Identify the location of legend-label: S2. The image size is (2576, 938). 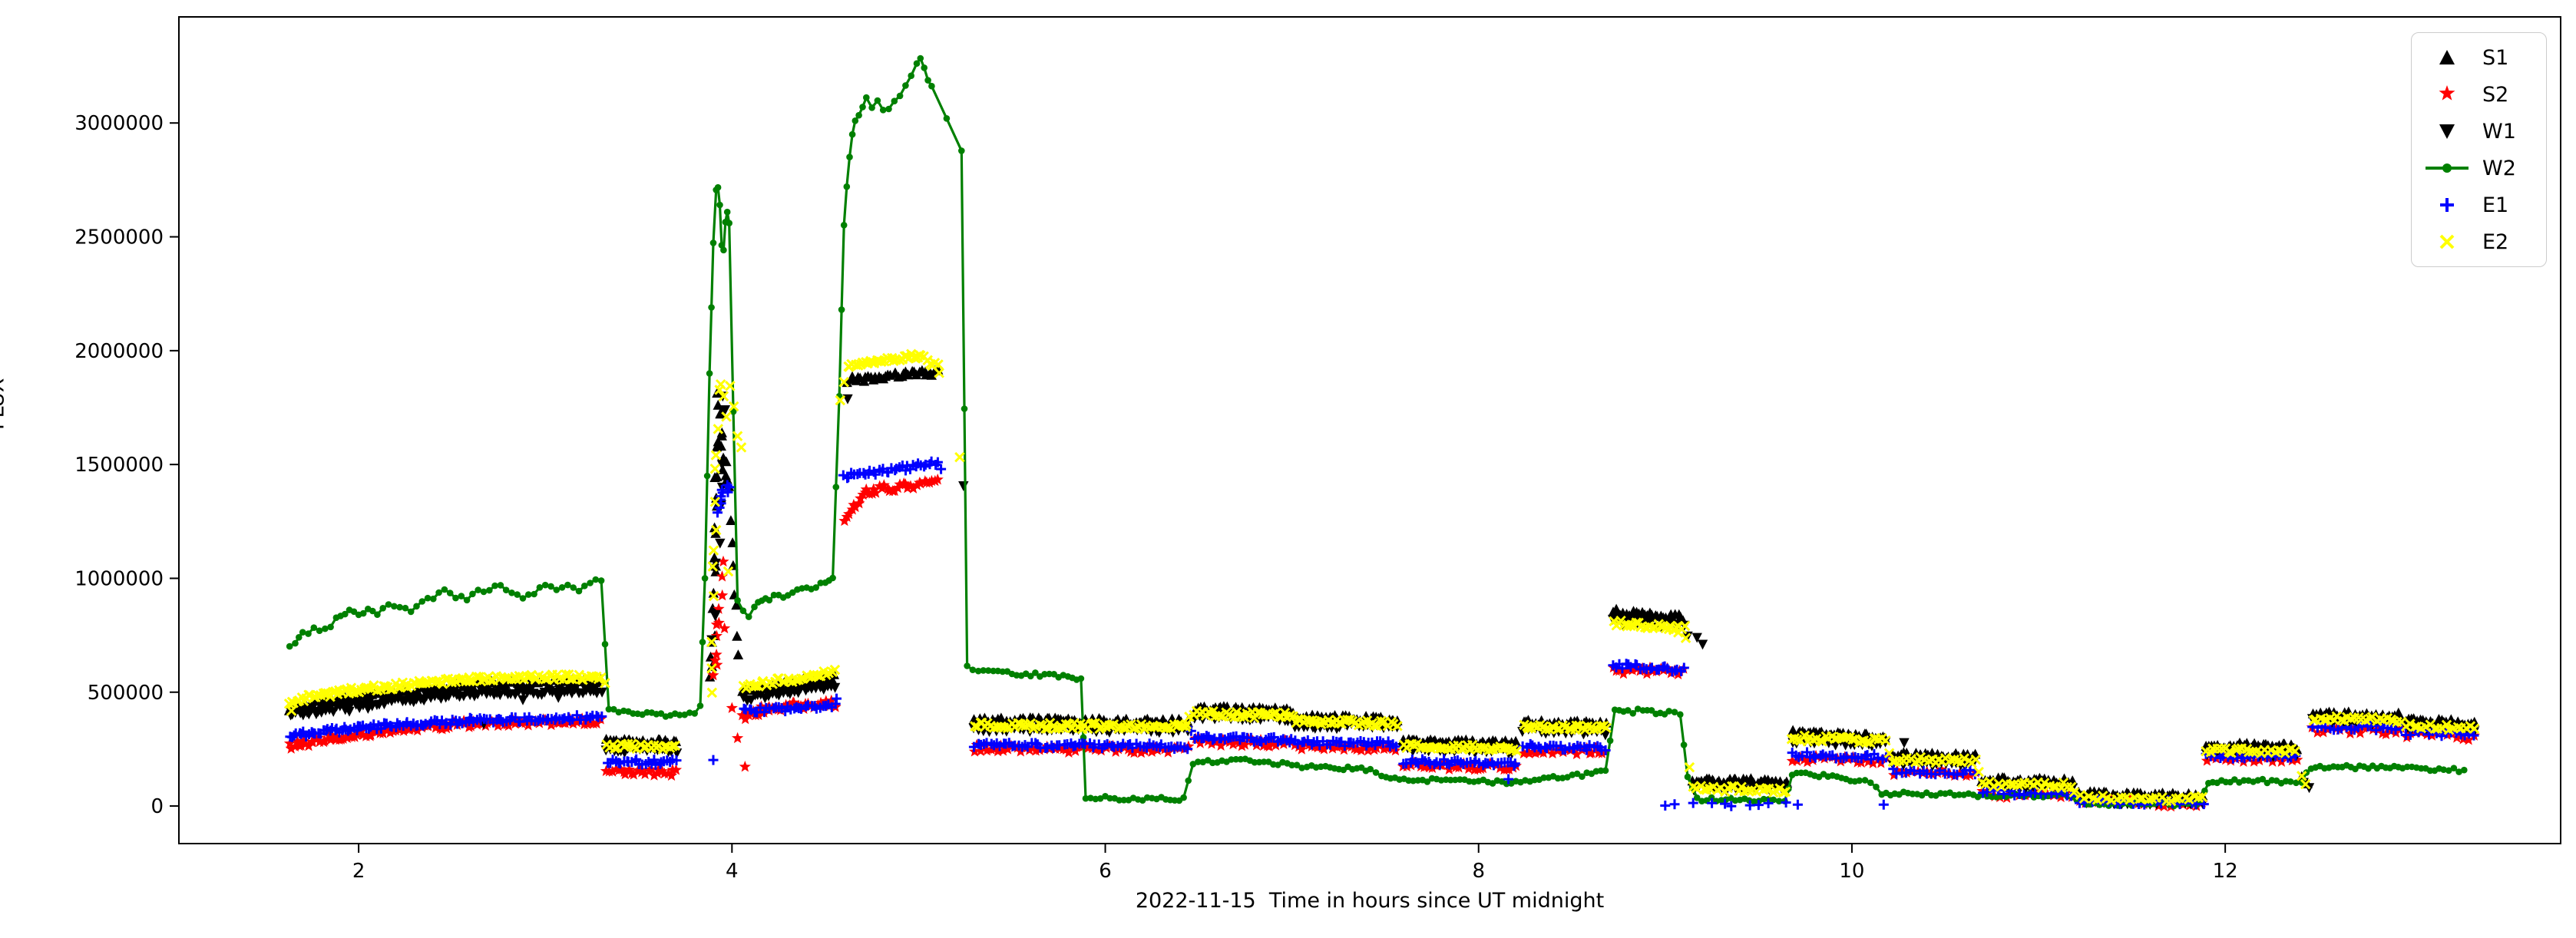
(2495, 94).